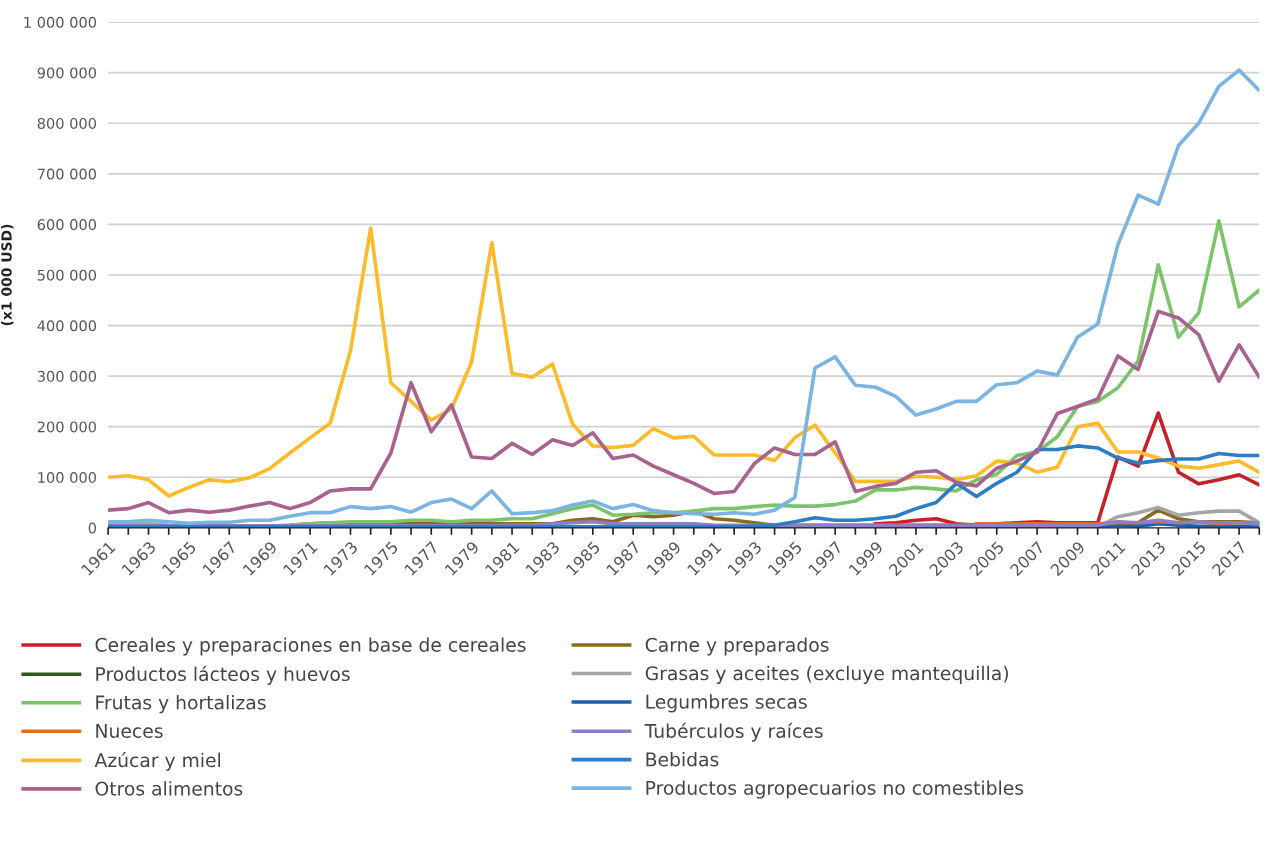 The height and width of the screenshot is (850, 1272). What do you see at coordinates (223, 675) in the screenshot?
I see `legend-label: Productos lácteos y huevos` at bounding box center [223, 675].